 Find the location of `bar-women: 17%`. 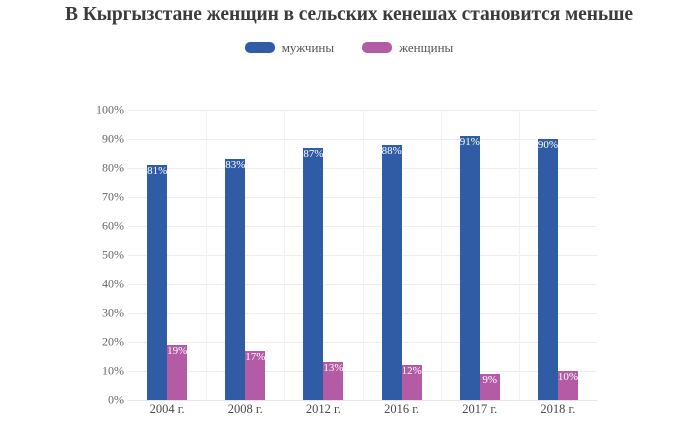

bar-women: 17% is located at coordinates (255, 375).